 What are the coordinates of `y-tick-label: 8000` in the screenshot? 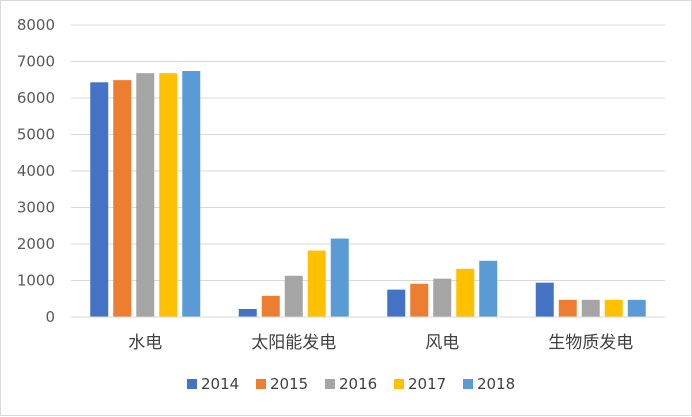 It's located at (36, 25).